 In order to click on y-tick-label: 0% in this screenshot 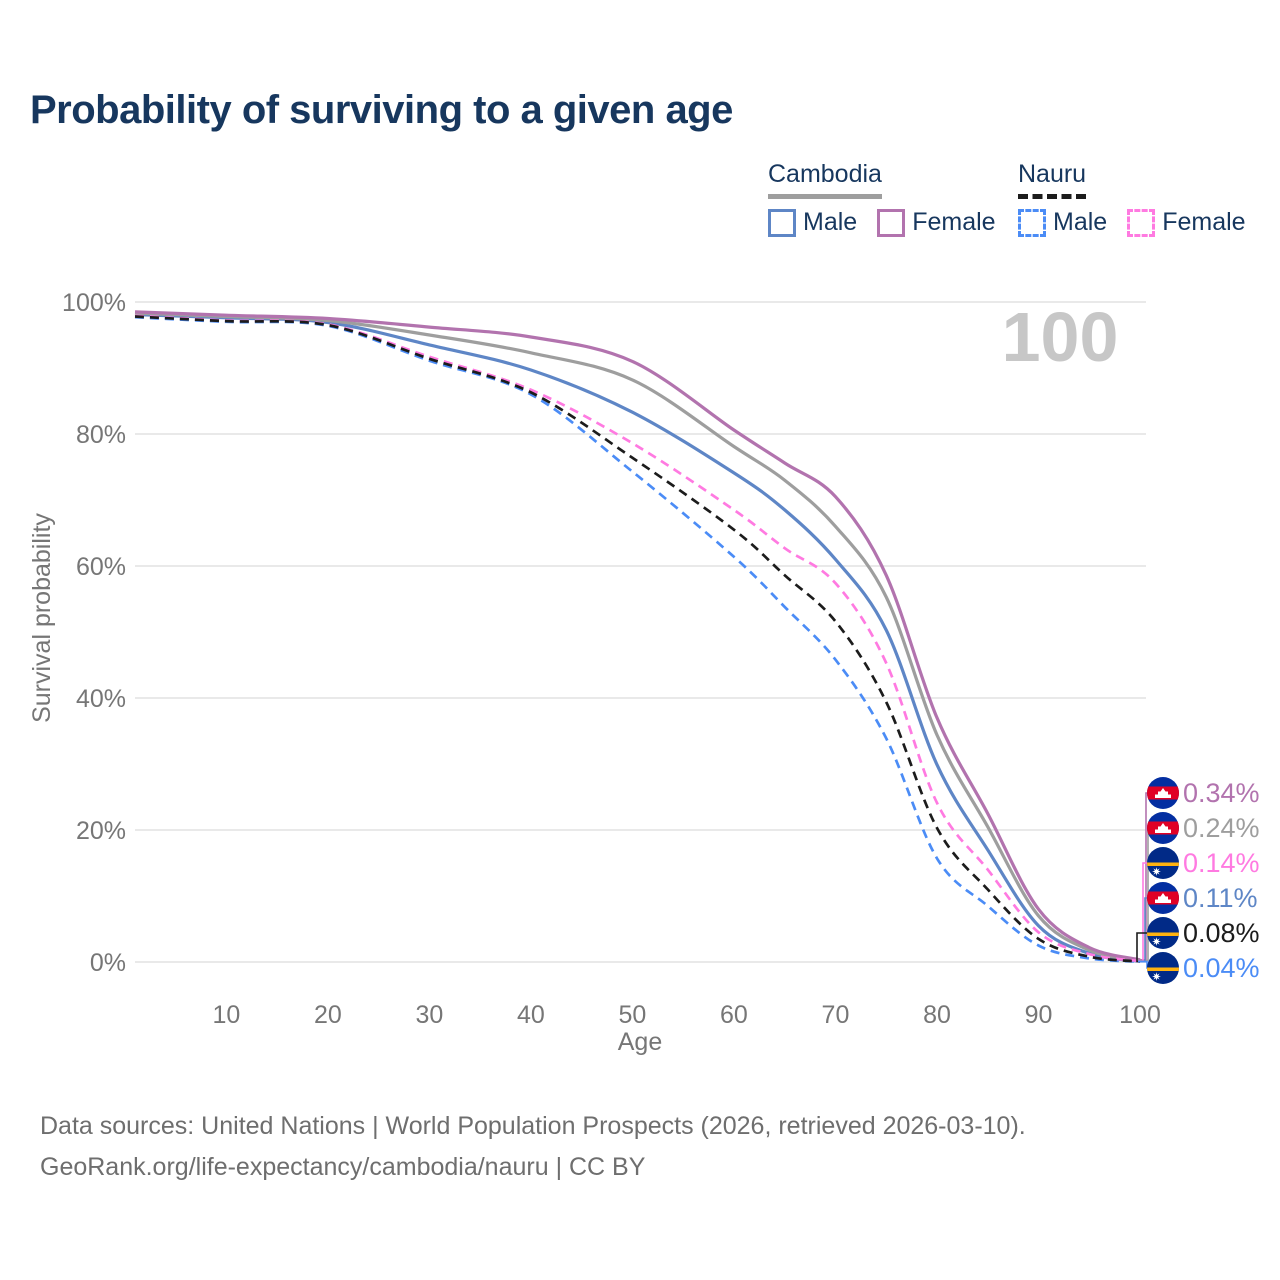, I will do `click(108, 963)`.